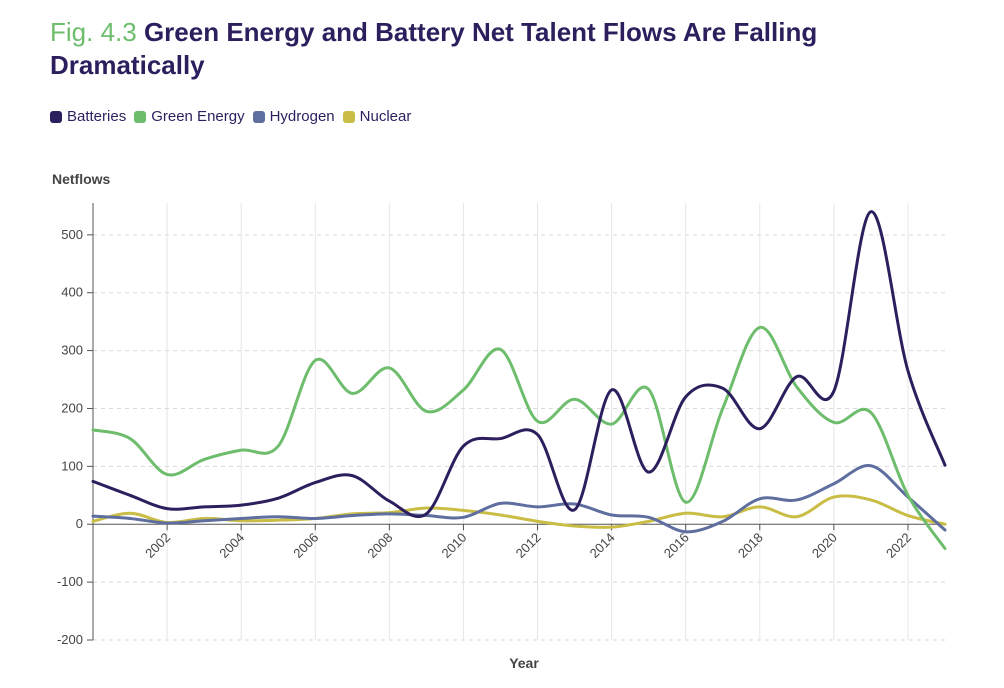  I want to click on y-tick-label: 200, so click(72, 407).